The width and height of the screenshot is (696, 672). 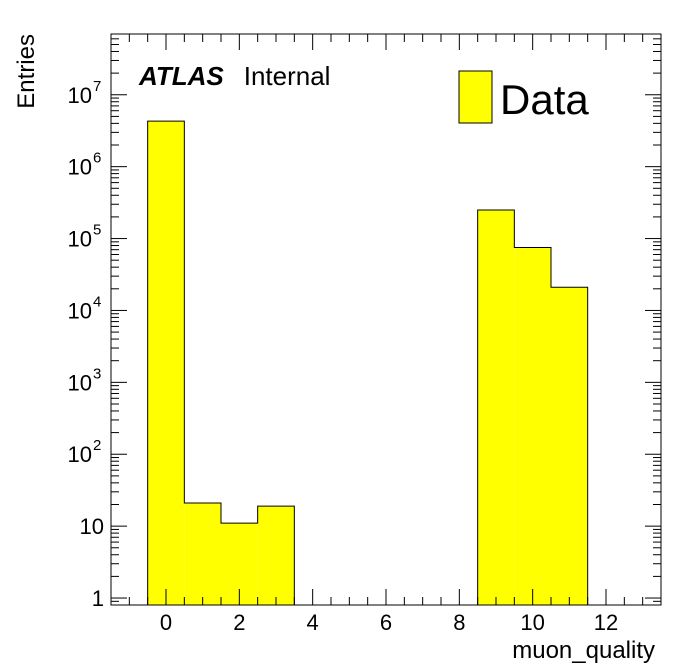 What do you see at coordinates (98, 598) in the screenshot?
I see `y-tick-label: 1` at bounding box center [98, 598].